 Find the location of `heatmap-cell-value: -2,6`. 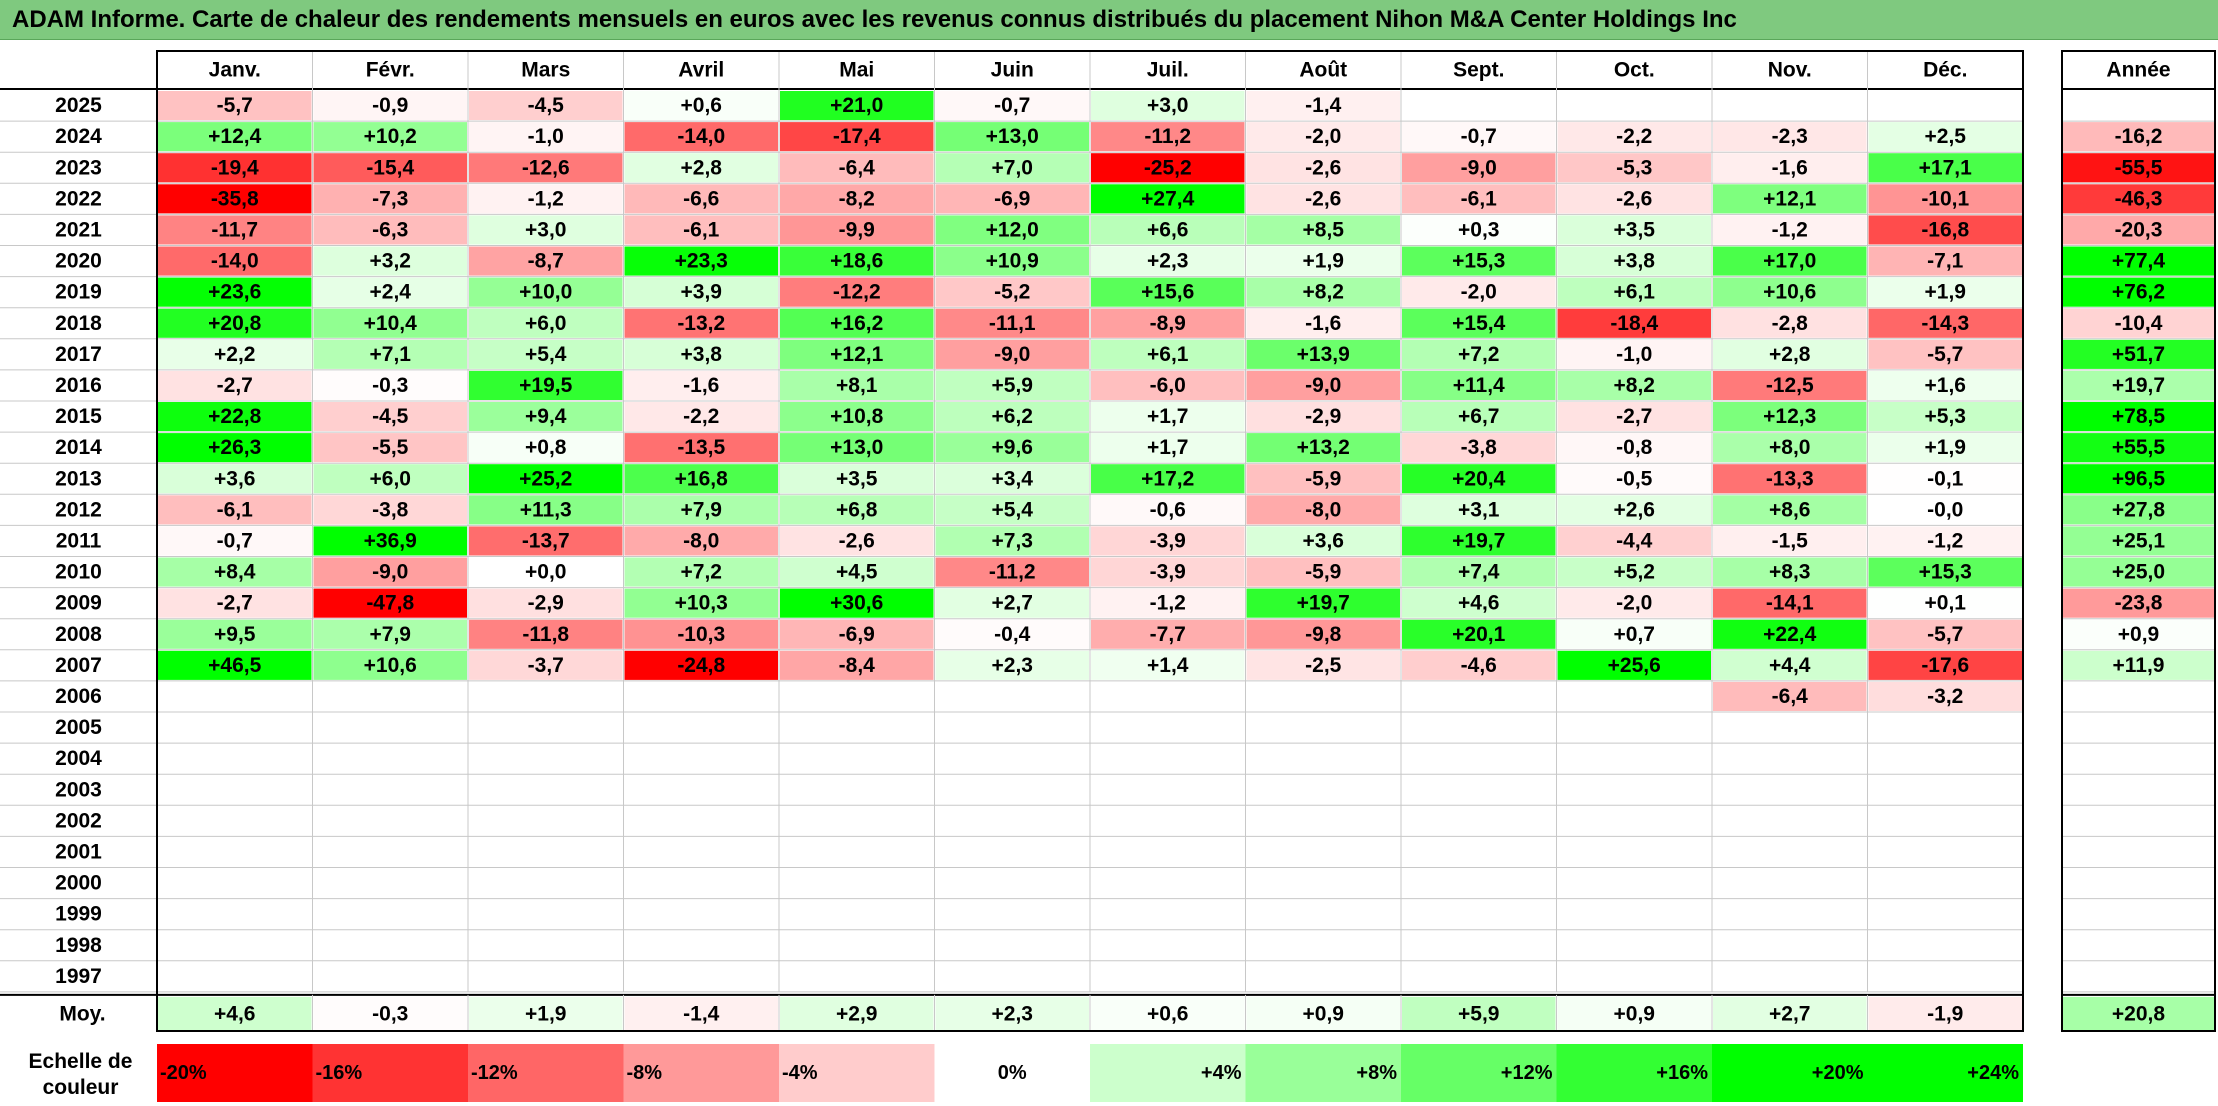

heatmap-cell-value: -2,6 is located at coordinates (1323, 198).